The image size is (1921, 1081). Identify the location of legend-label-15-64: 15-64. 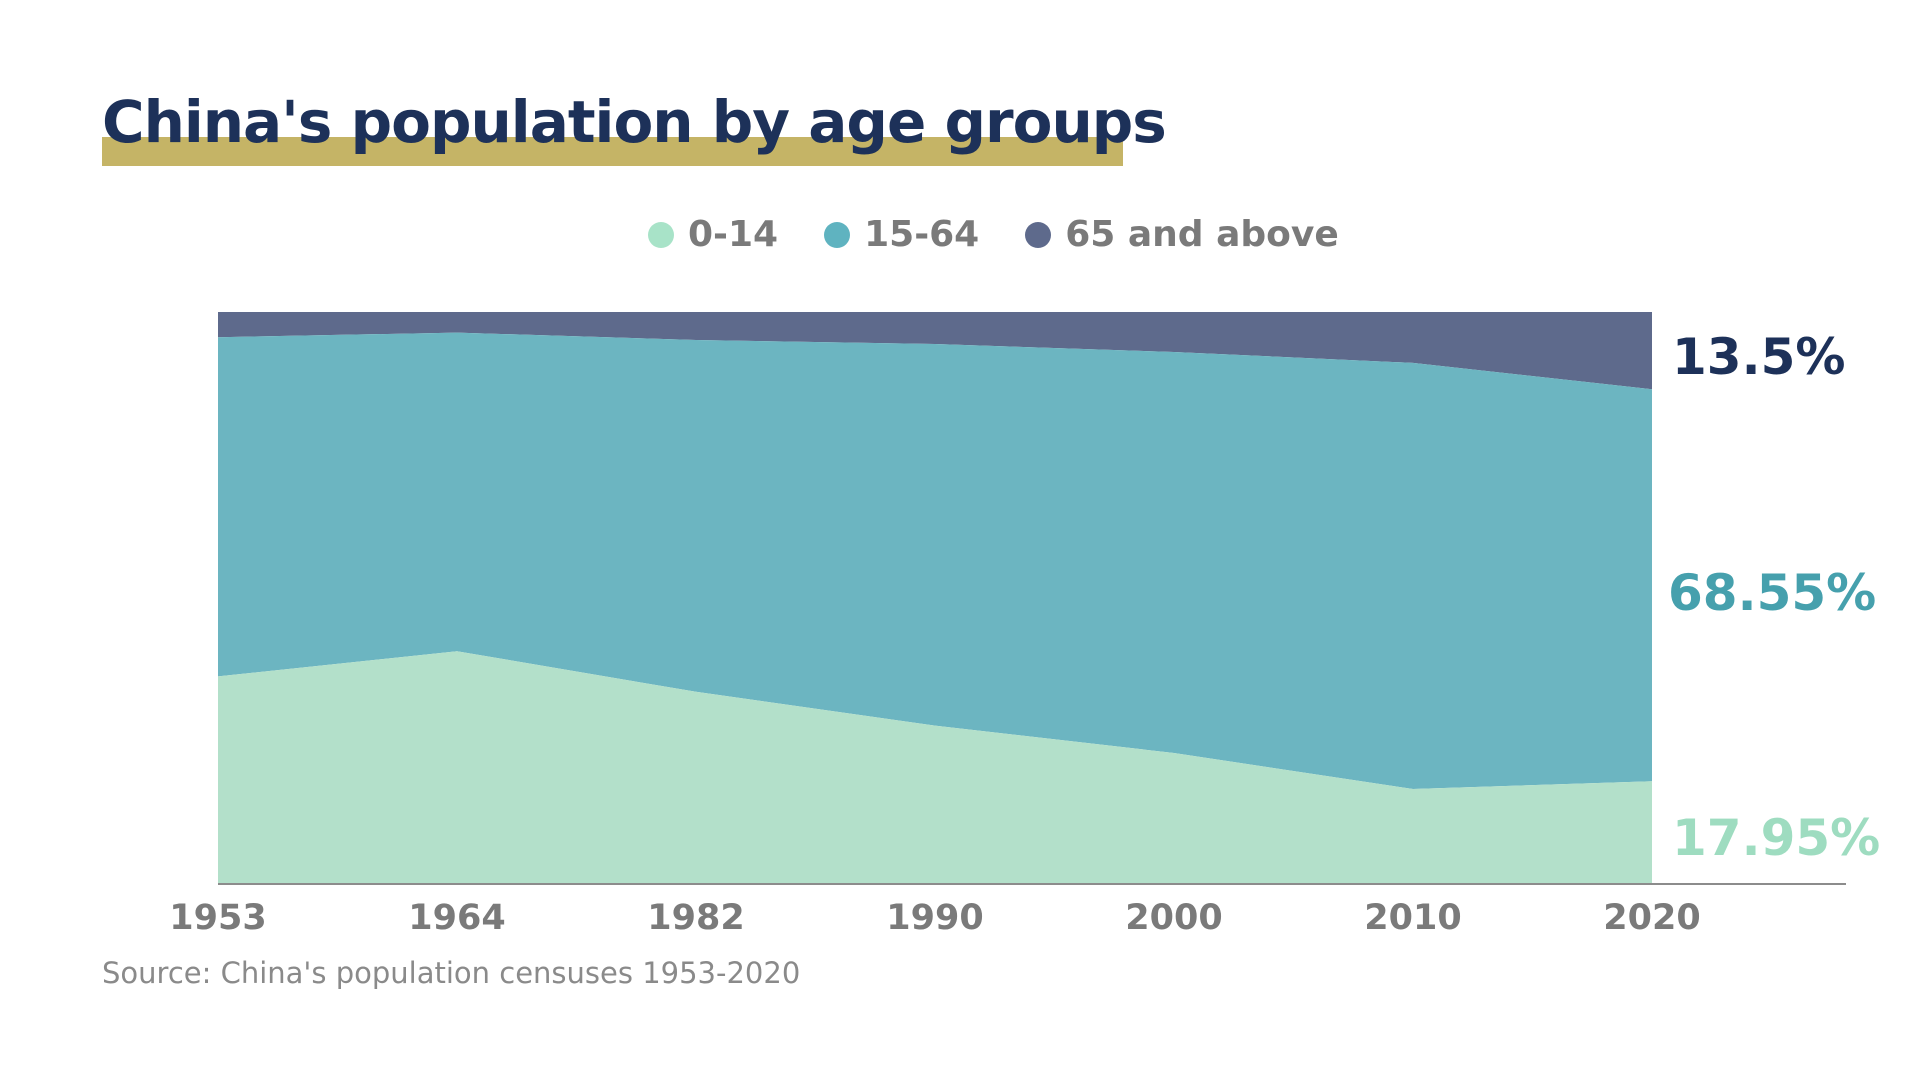
(922, 234).